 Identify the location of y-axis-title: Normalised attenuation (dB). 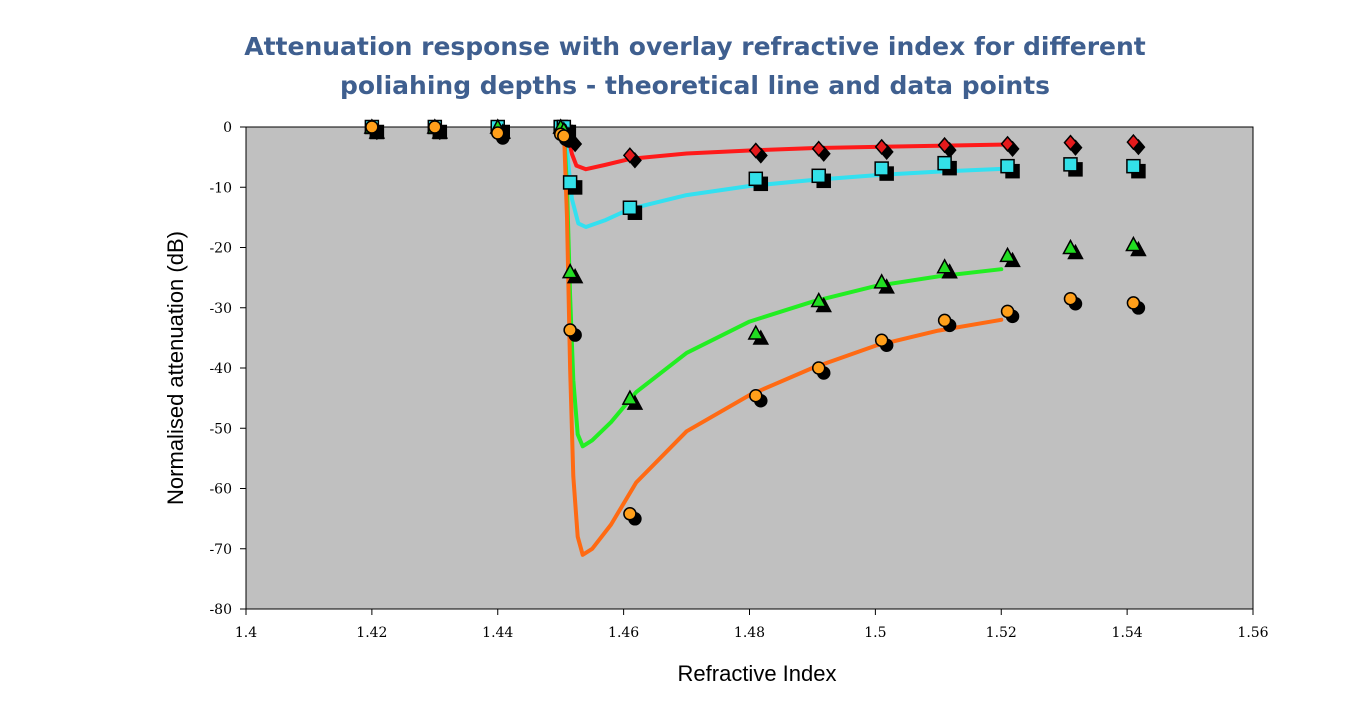
(175, 368).